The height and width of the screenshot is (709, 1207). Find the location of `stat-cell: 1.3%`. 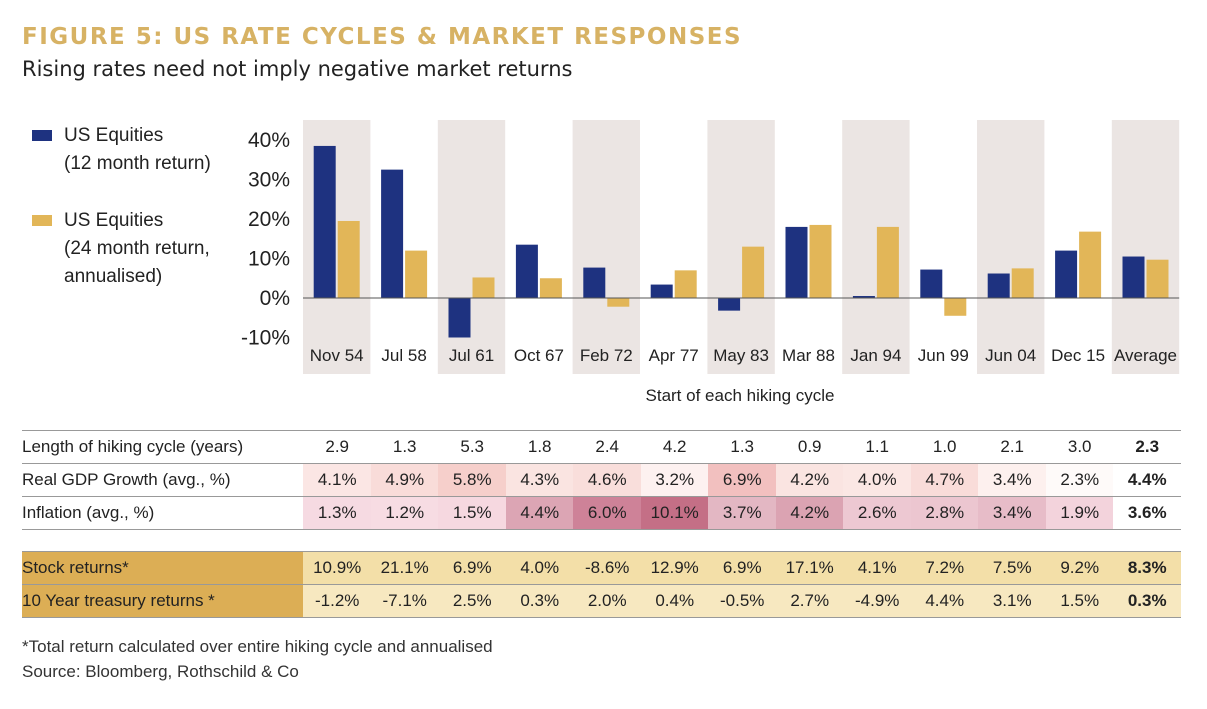

stat-cell: 1.3% is located at coordinates (337, 513).